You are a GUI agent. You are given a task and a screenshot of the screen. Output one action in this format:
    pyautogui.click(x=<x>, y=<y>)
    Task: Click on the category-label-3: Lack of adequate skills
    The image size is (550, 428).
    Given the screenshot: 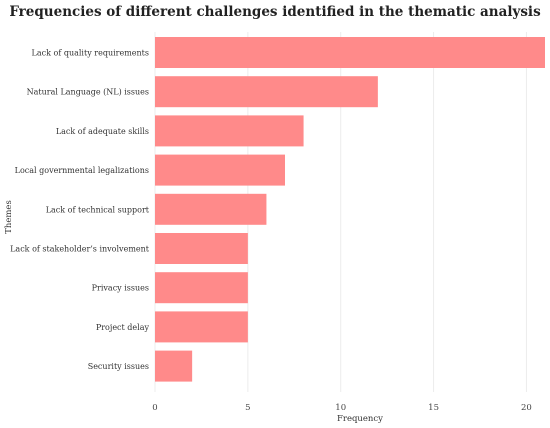 What is the action you would take?
    pyautogui.click(x=102, y=131)
    